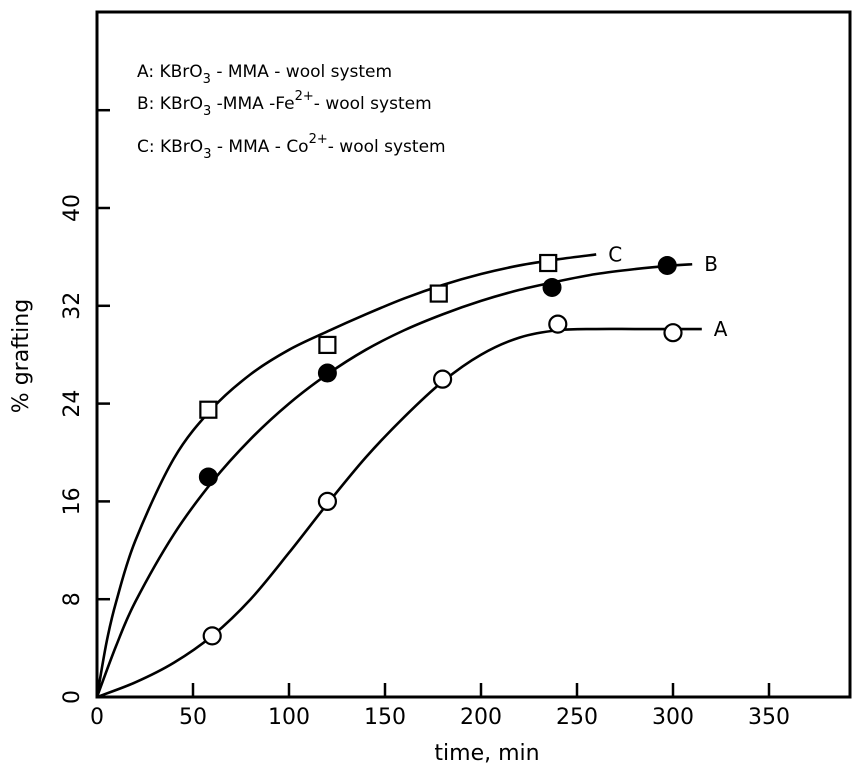 This screenshot has width=861, height=773. I want to click on y-tick-label: 8, so click(72, 599).